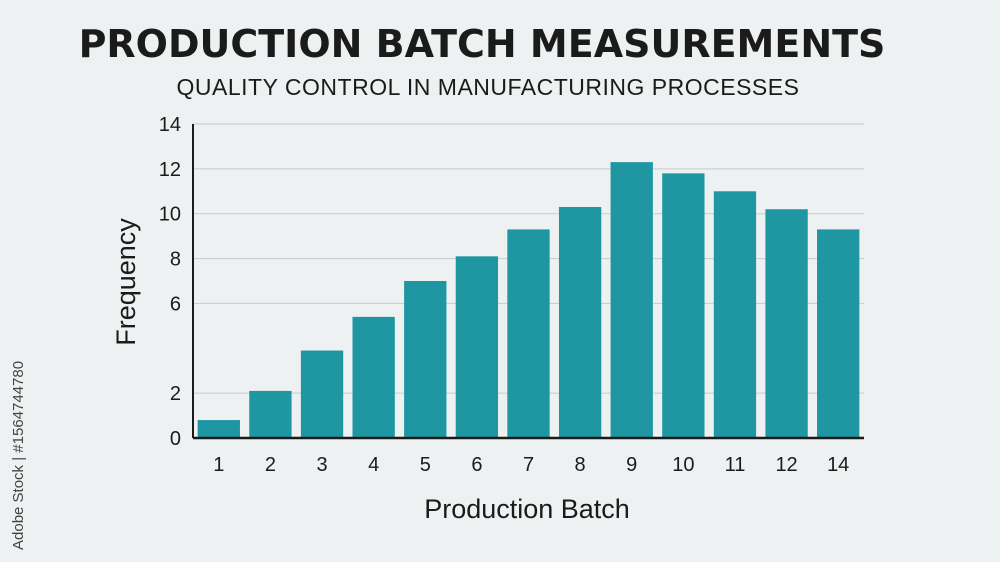 This screenshot has width=1000, height=562. I want to click on x-tick-label: 5, so click(425, 465).